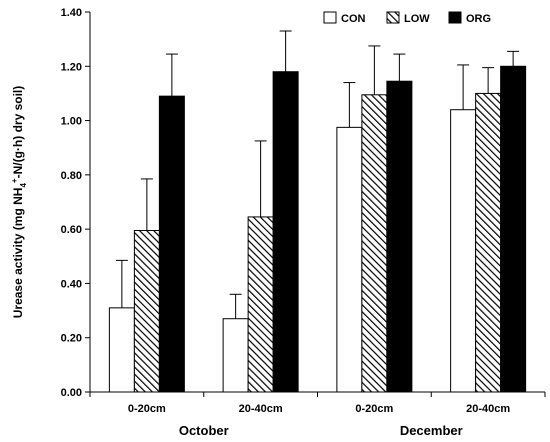 The height and width of the screenshot is (442, 550). Describe the element at coordinates (71, 176) in the screenshot. I see `y-tick-label: 0.80` at that location.